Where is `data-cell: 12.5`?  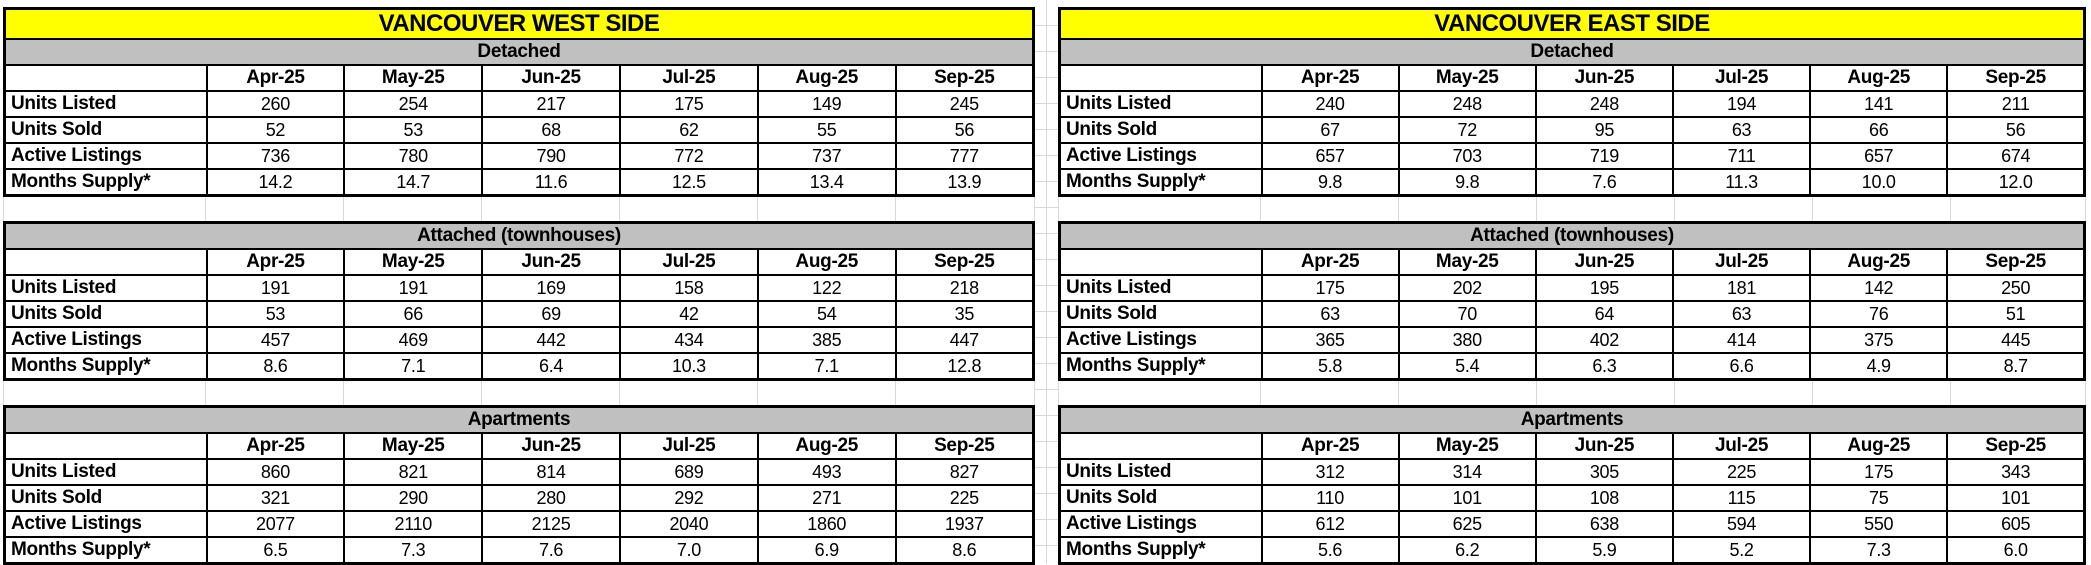 data-cell: 12.5 is located at coordinates (688, 182).